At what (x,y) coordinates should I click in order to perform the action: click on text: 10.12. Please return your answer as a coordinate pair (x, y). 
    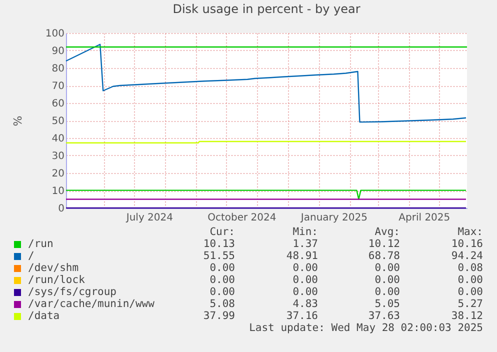
    Looking at the image, I should click on (384, 244).